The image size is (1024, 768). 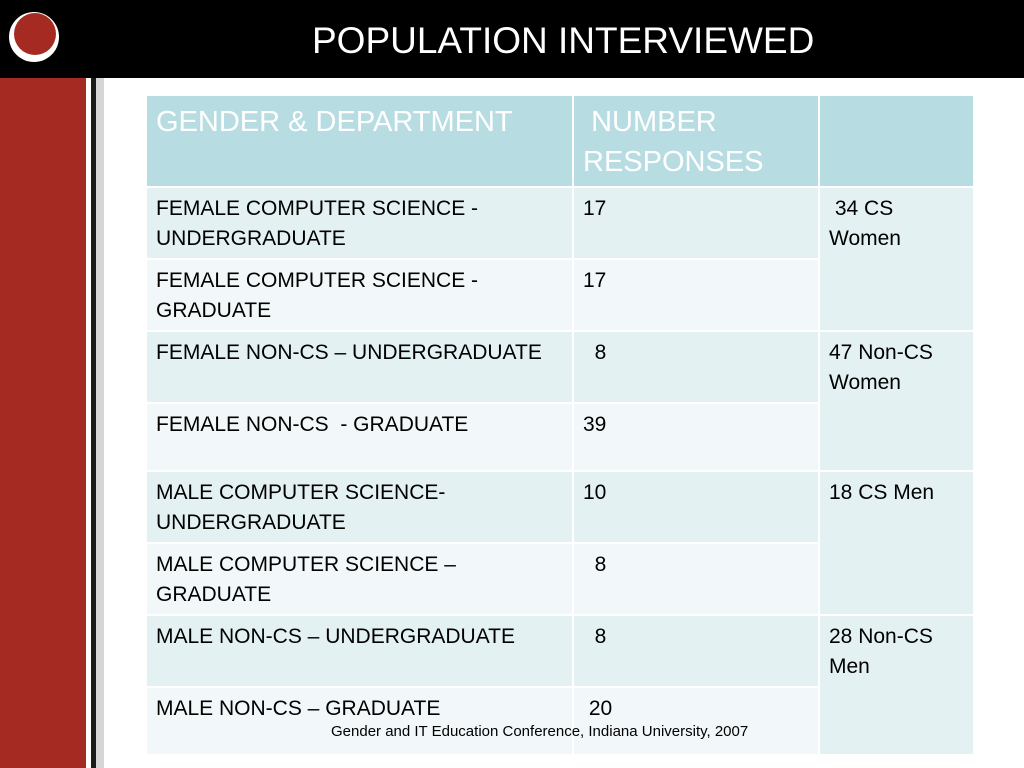 What do you see at coordinates (35, 34) in the screenshot?
I see `logo-circle` at bounding box center [35, 34].